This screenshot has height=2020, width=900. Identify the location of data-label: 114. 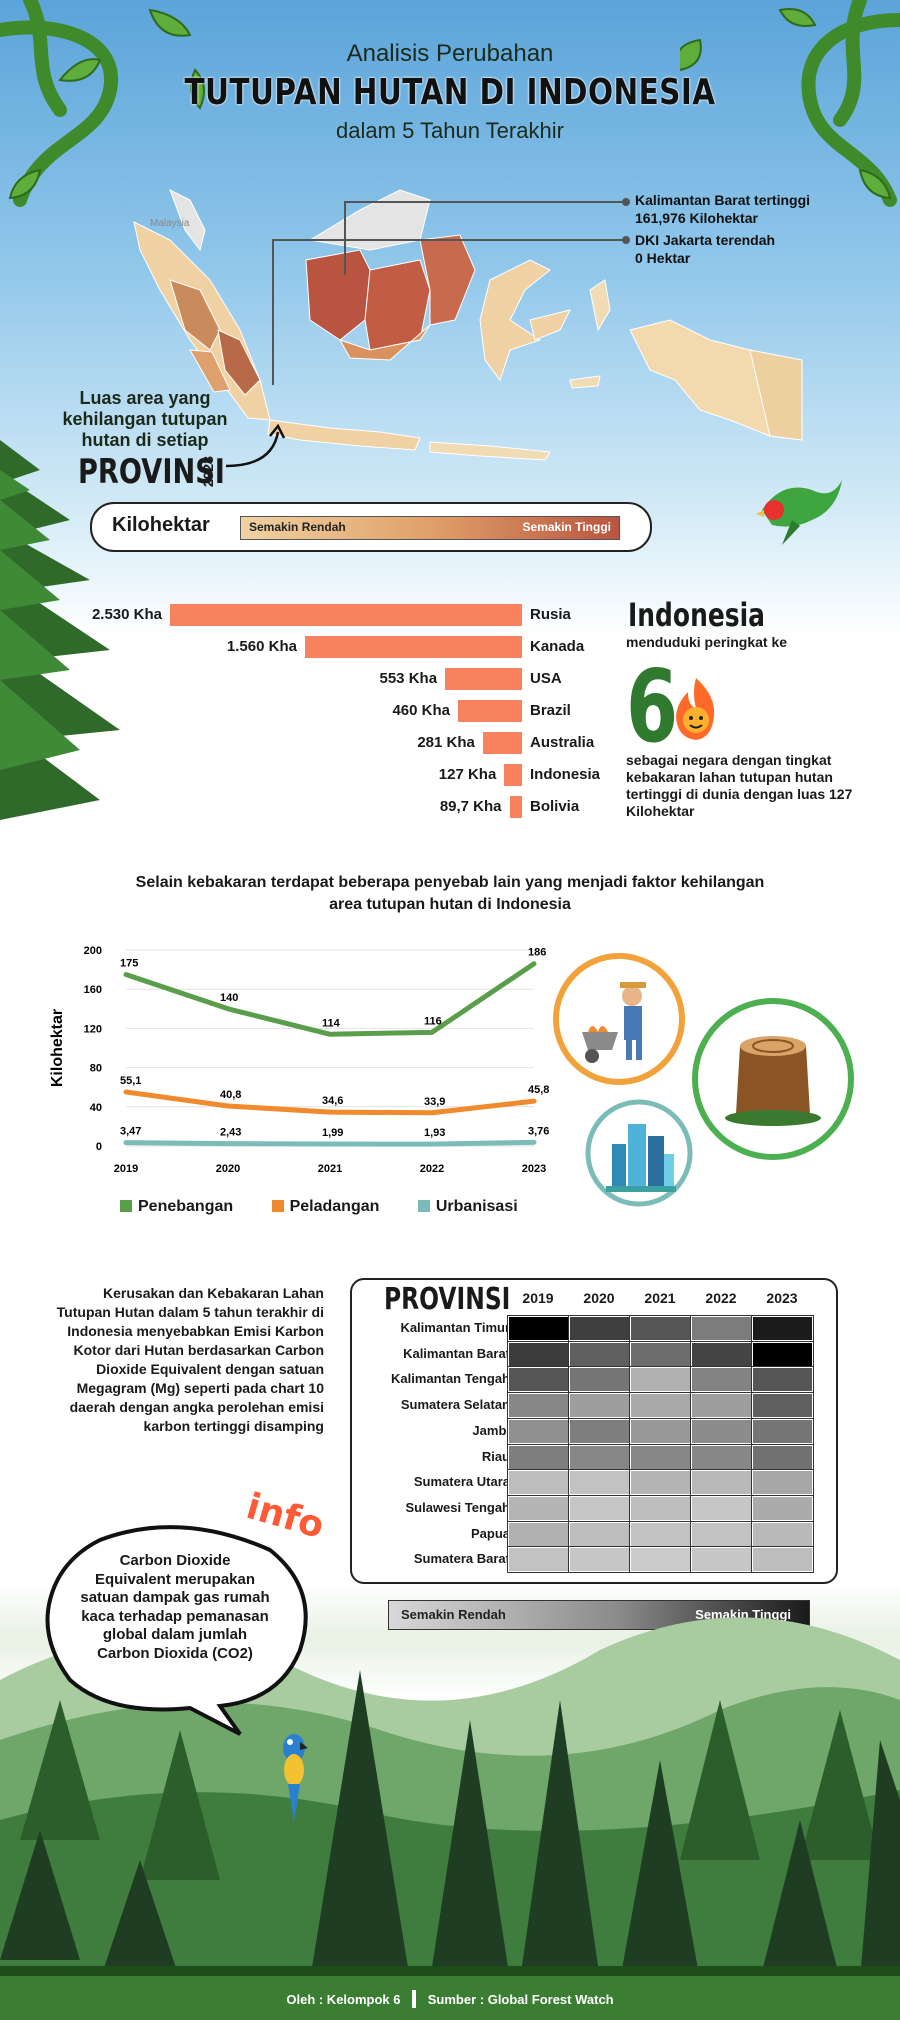
(331, 1023).